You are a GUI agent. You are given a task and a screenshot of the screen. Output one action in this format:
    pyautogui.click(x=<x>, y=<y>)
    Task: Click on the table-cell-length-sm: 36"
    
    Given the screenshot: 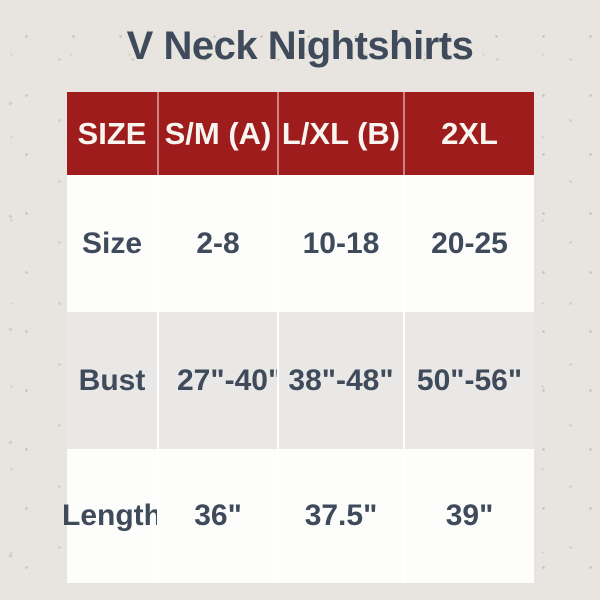 What is the action you would take?
    pyautogui.click(x=217, y=516)
    